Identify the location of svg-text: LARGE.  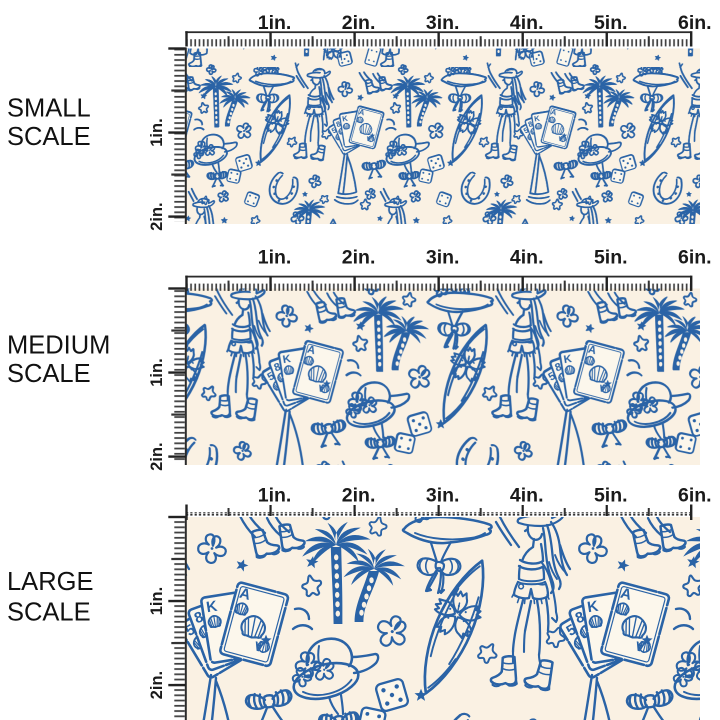
(50, 582).